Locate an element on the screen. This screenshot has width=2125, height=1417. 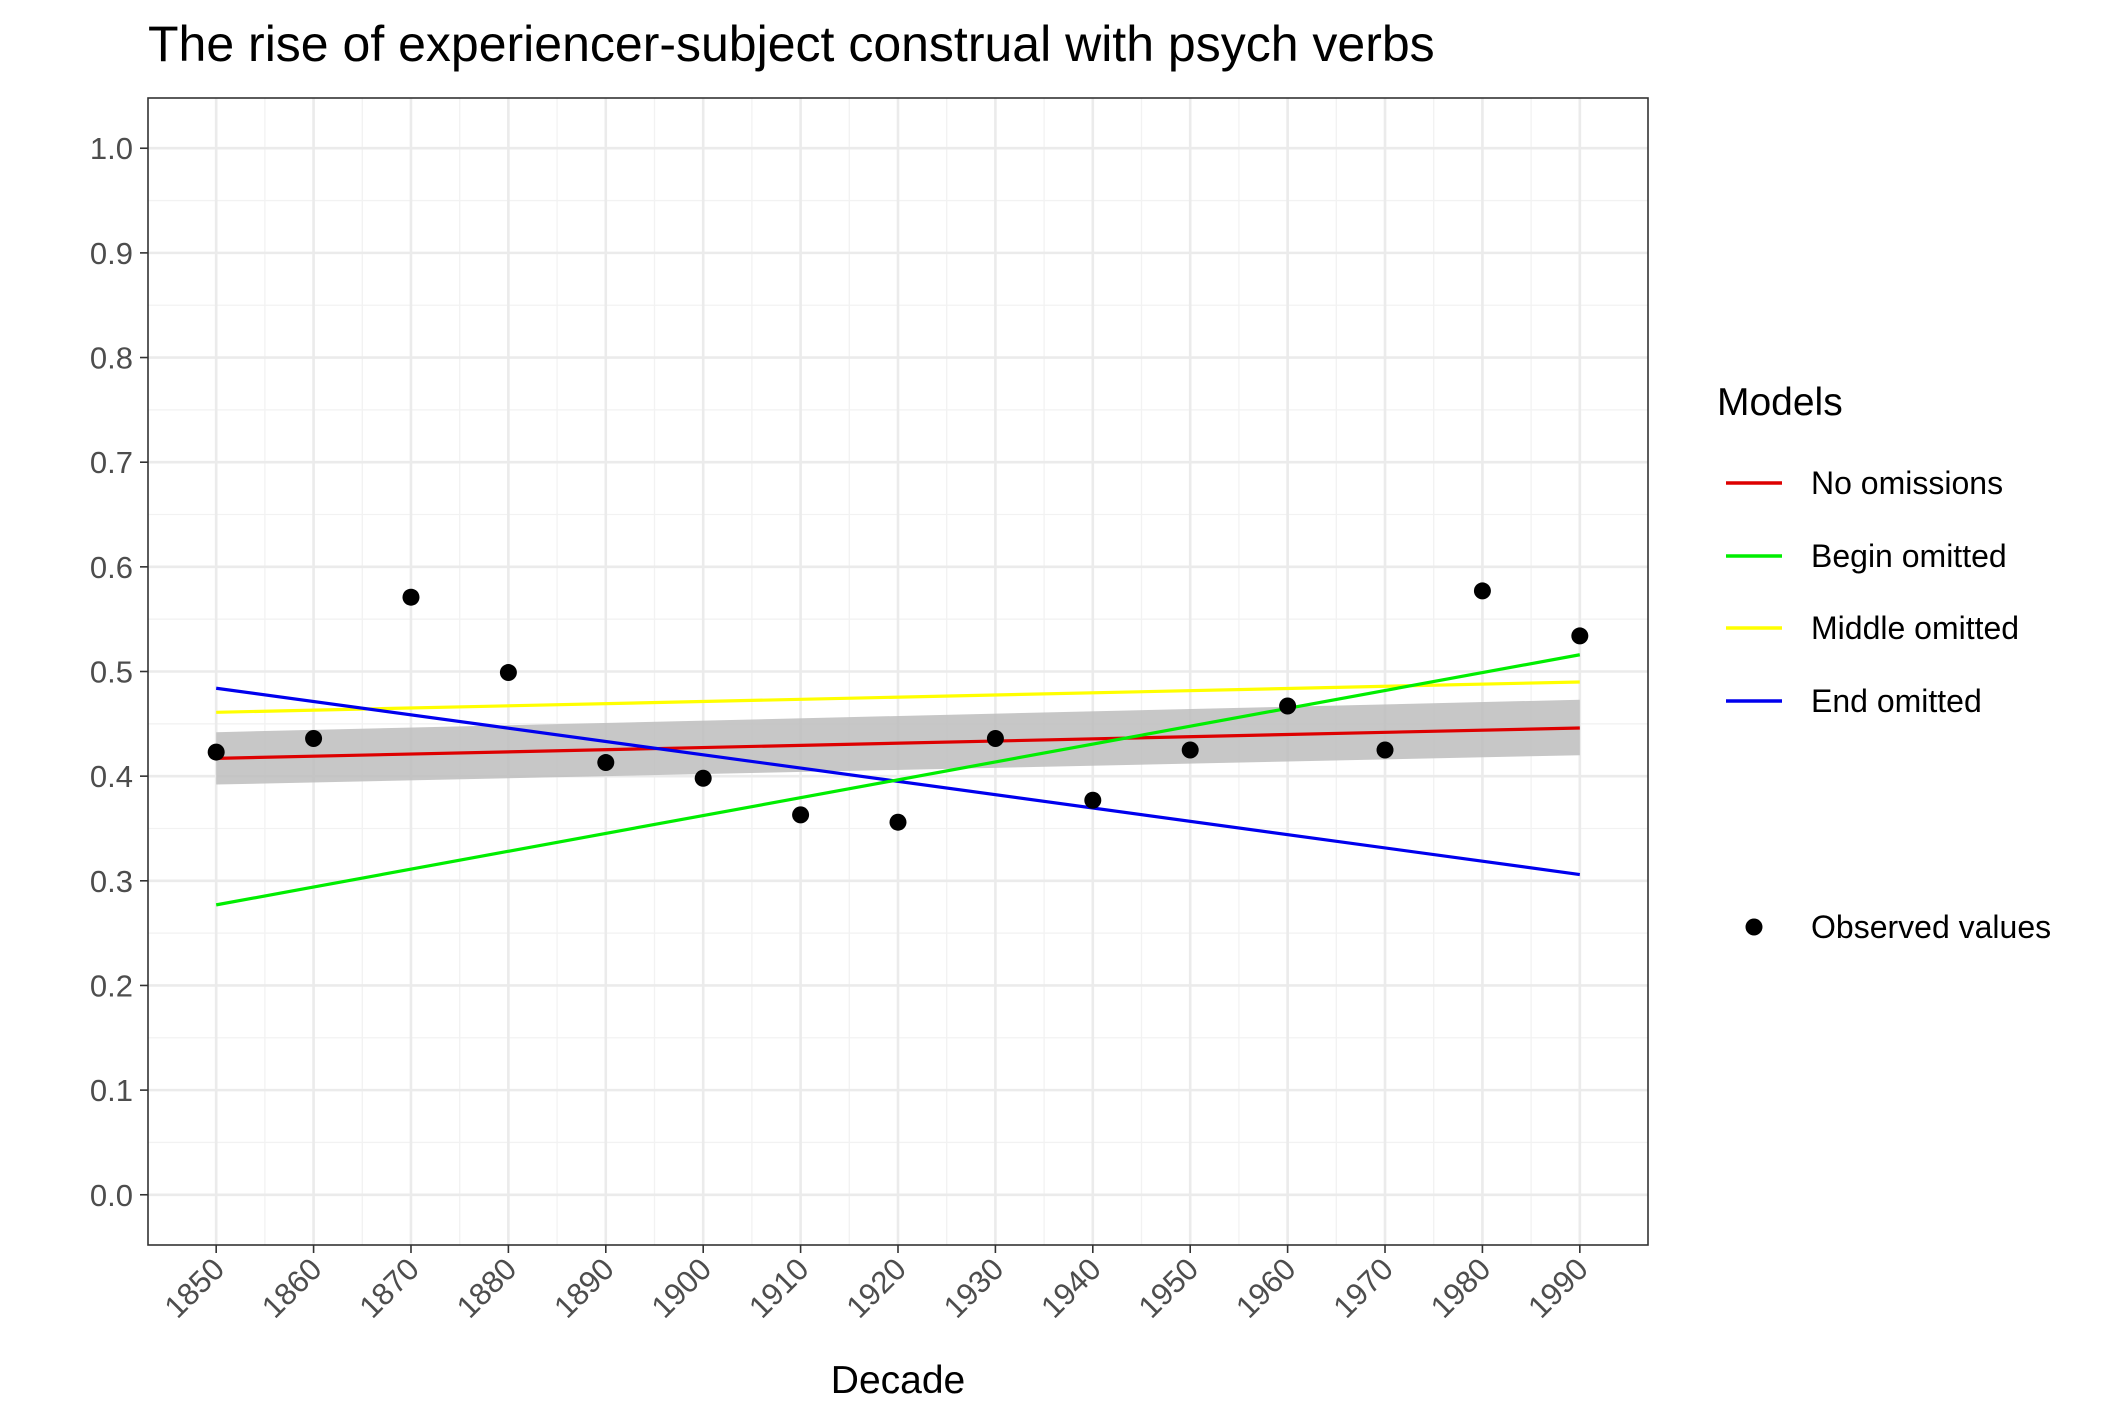
y-axis: 0.0 0.1 0.2 0.3 0.4 0.5 0.6 0.7 0.8 0.9 1.0 is located at coordinates (119, 672).